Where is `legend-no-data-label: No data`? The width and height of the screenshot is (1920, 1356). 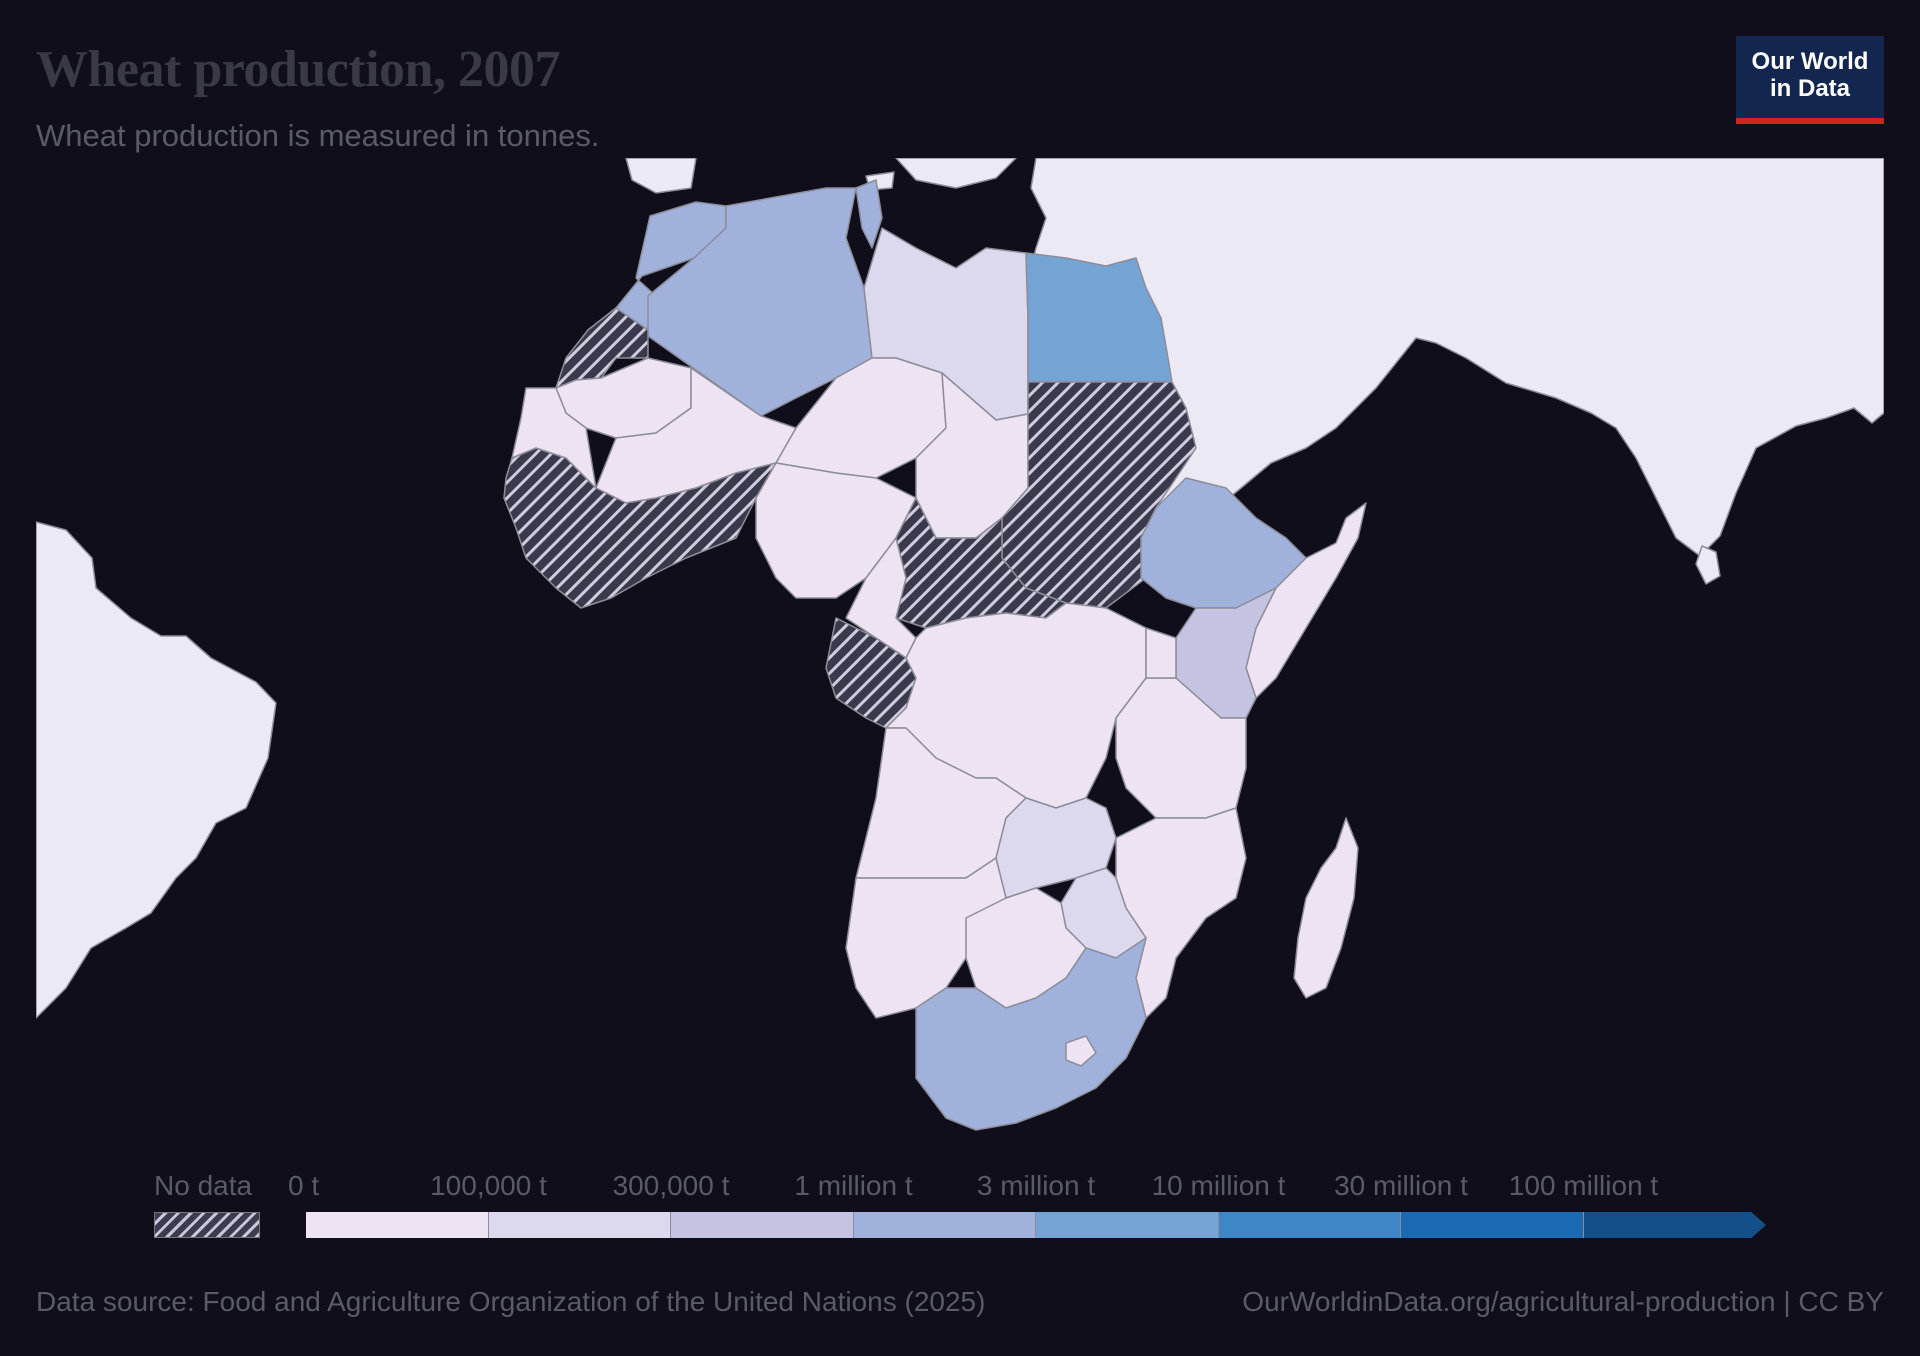
legend-no-data-label: No data is located at coordinates (203, 1185).